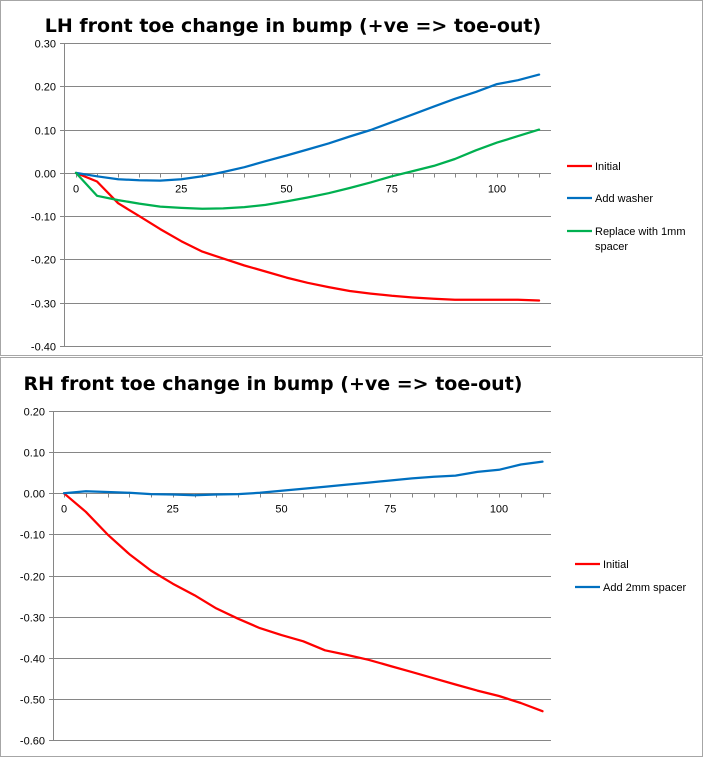 The height and width of the screenshot is (758, 704). What do you see at coordinates (173, 510) in the screenshot?
I see `rh-x-tick-label: 25` at bounding box center [173, 510].